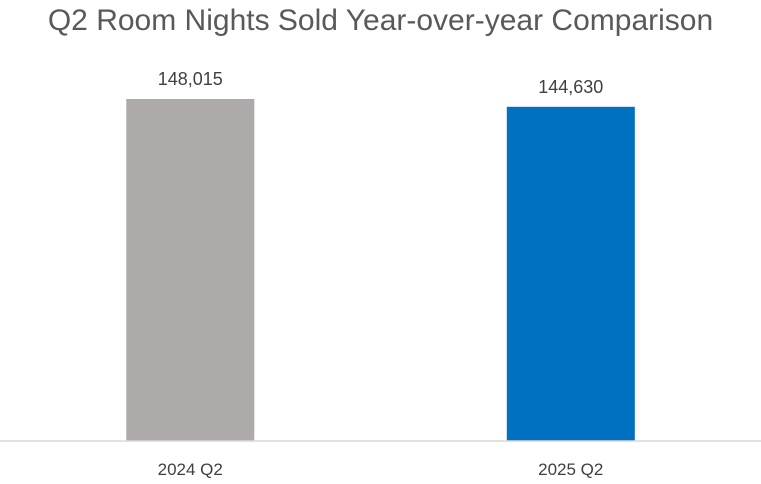 This screenshot has width=761, height=484. Describe the element at coordinates (570, 87) in the screenshot. I see `data-label: 144,630` at that location.